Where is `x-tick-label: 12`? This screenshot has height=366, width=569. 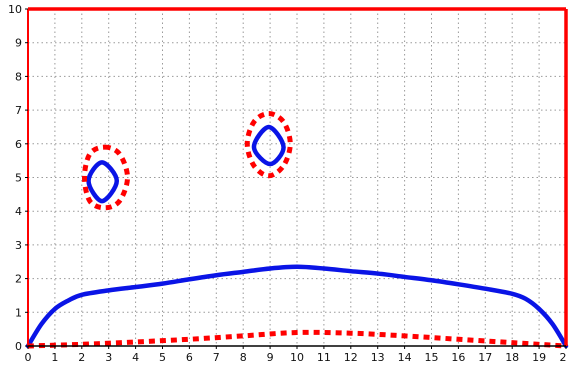 x-tick-label: 12 is located at coordinates (351, 357).